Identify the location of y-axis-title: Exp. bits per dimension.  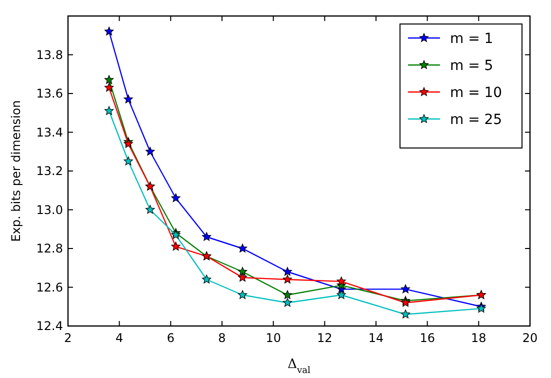
(16, 171).